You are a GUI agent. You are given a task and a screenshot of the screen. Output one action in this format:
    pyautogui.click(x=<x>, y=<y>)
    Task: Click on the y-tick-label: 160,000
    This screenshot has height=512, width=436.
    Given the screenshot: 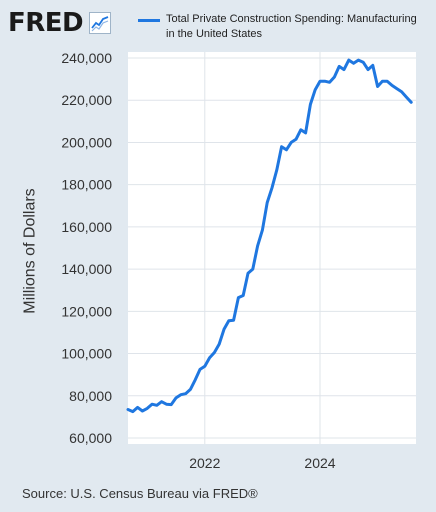 What is the action you would take?
    pyautogui.click(x=86, y=227)
    